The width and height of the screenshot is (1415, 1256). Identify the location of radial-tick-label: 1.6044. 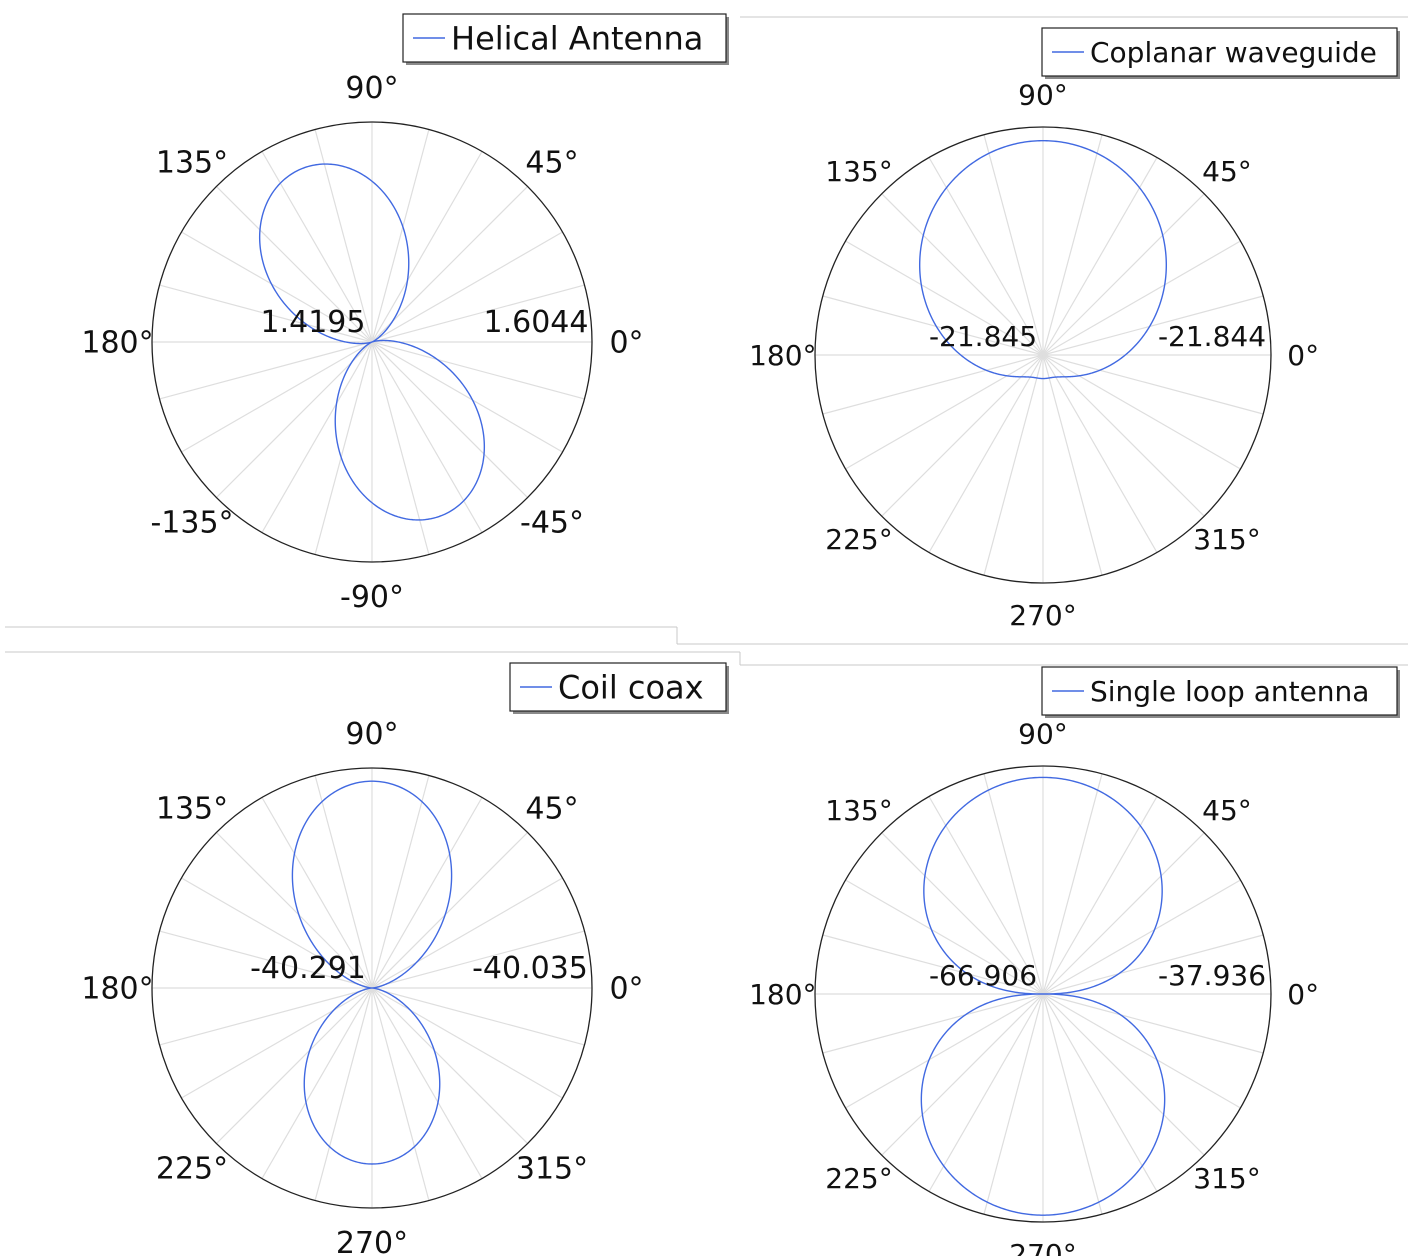
(536, 322).